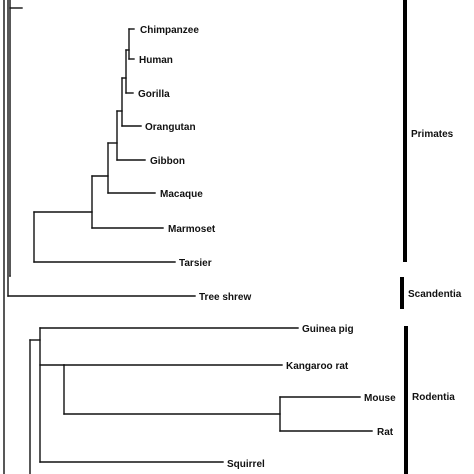  What do you see at coordinates (156, 60) in the screenshot?
I see `taxon-label-human: Human` at bounding box center [156, 60].